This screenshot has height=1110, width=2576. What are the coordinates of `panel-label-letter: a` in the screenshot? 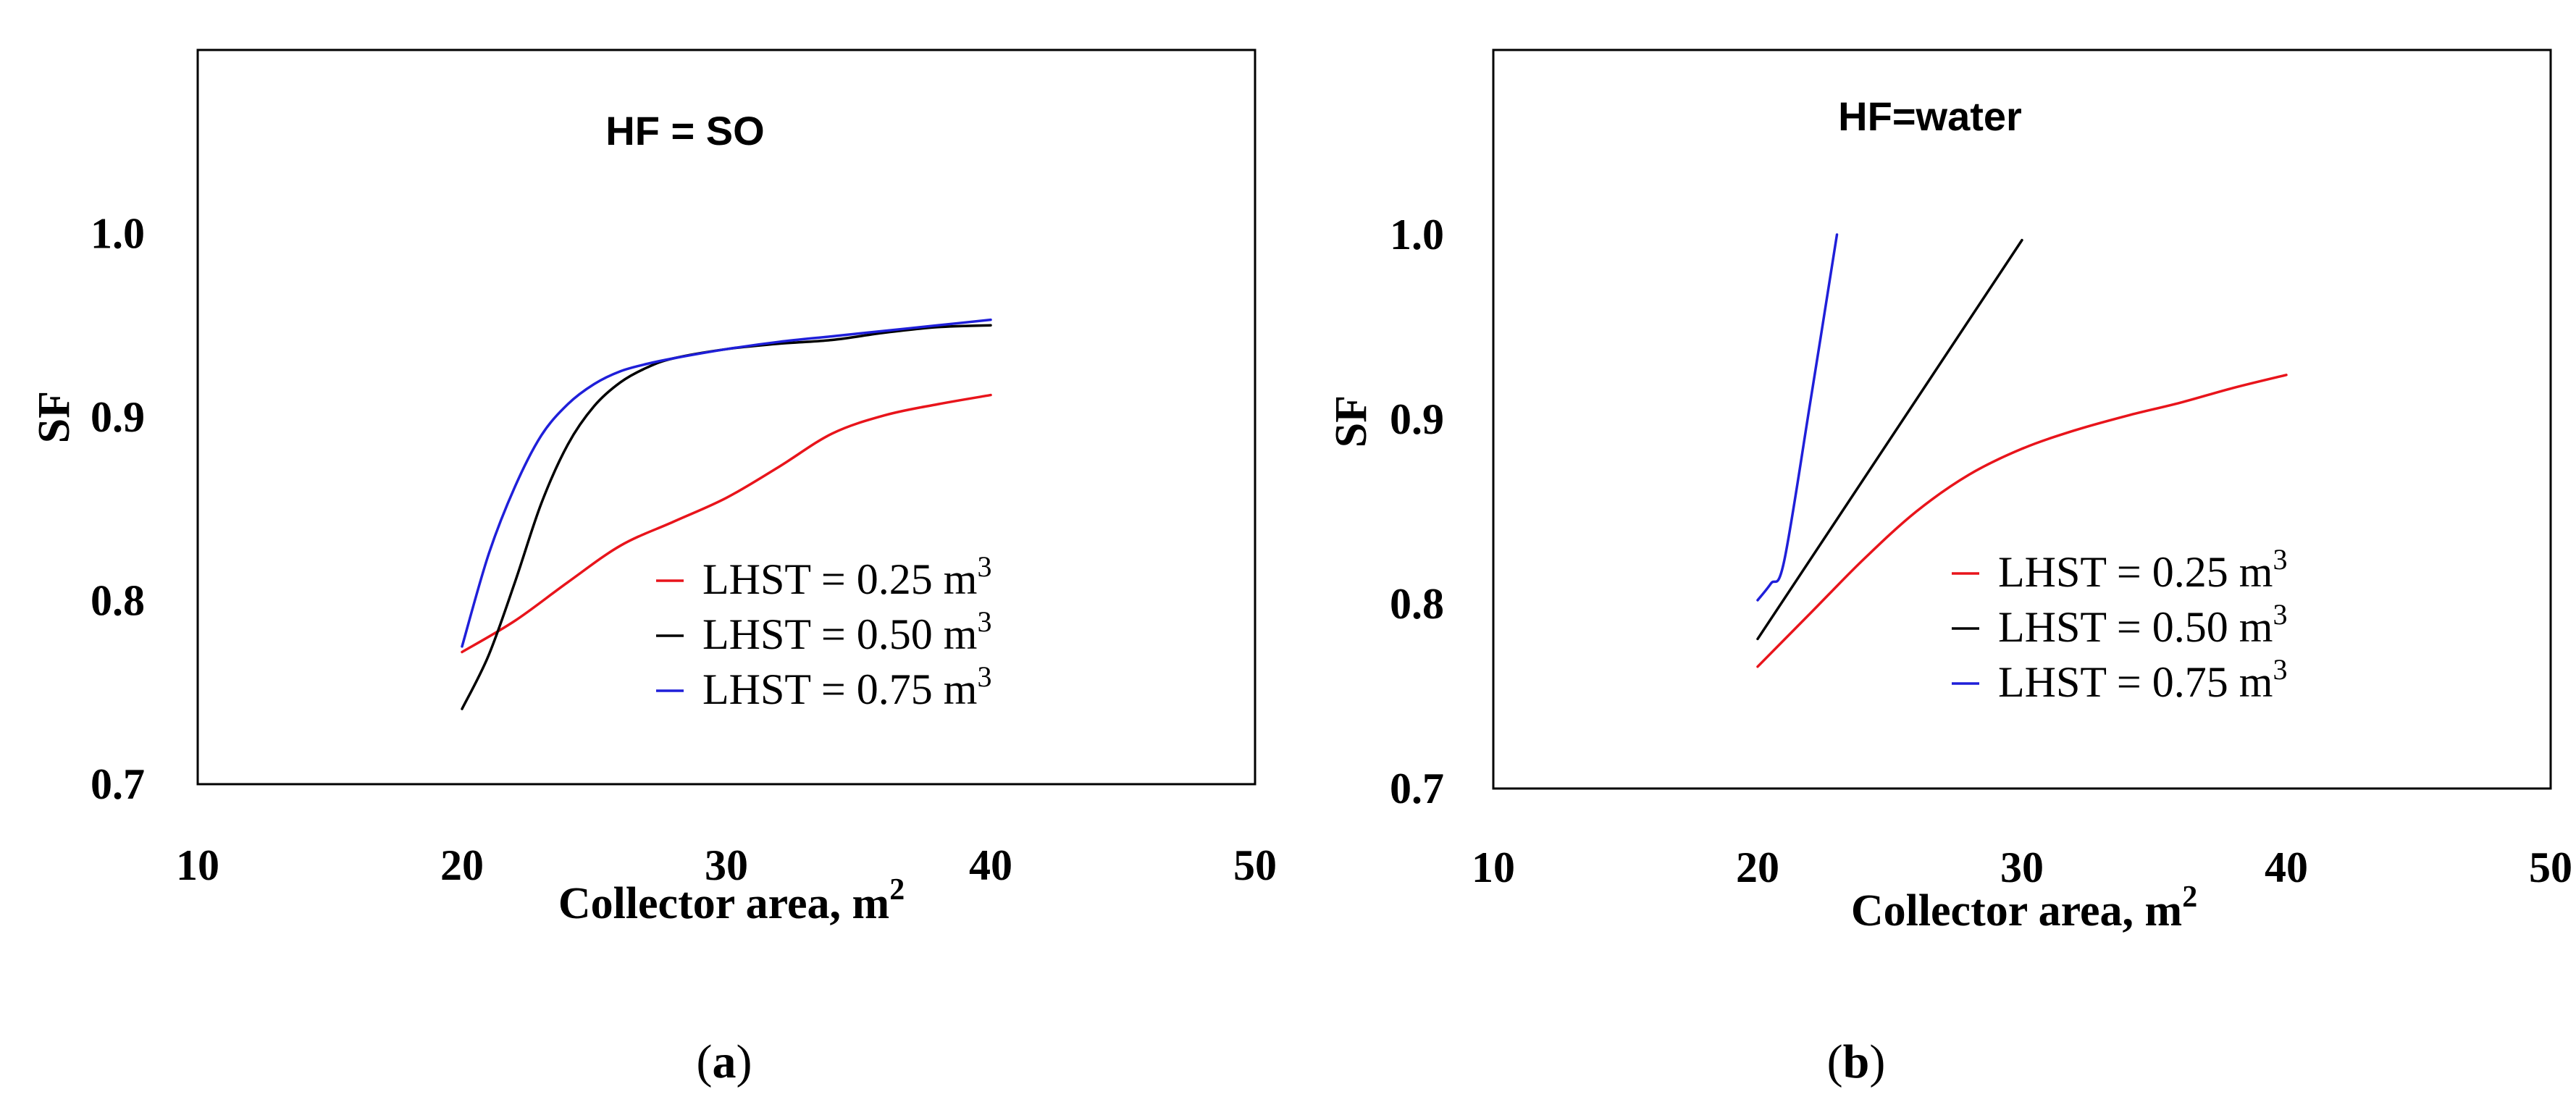 It's located at (725, 1061).